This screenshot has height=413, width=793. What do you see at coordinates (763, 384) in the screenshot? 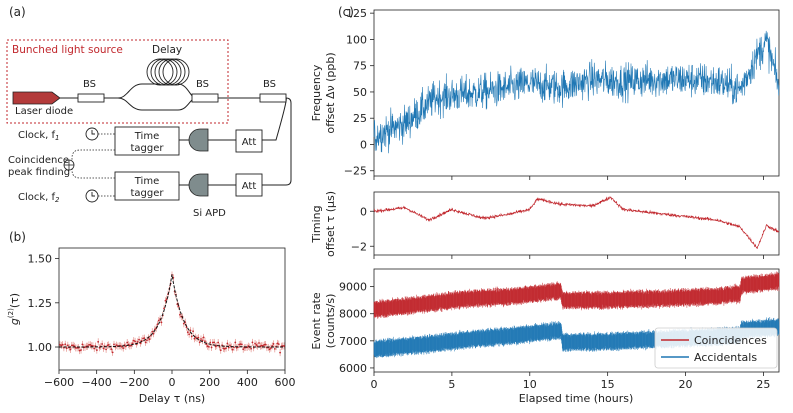
I see `xtick-label: 25` at bounding box center [763, 384].